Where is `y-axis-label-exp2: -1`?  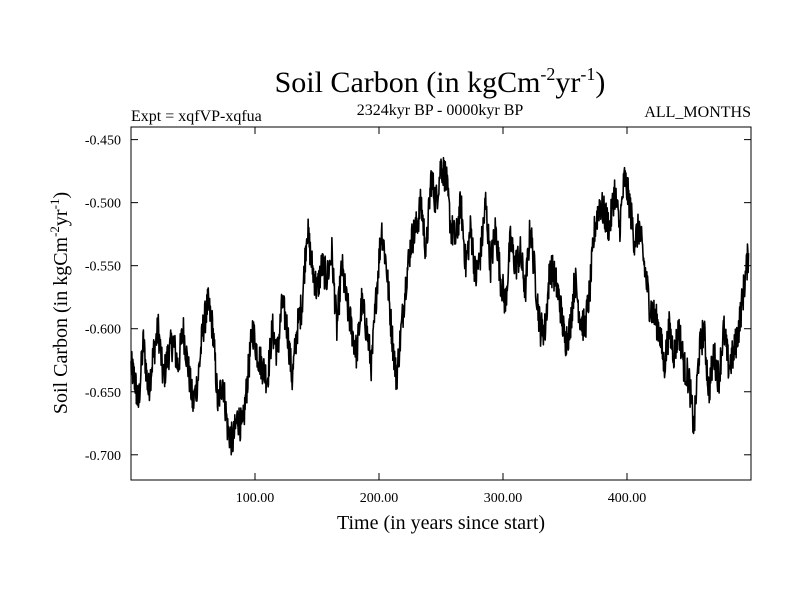 y-axis-label-exp2: -1 is located at coordinates (54, 204).